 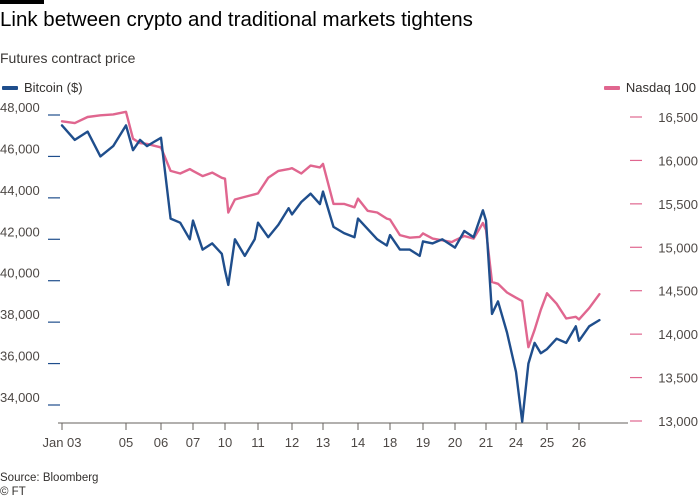 I want to click on source-note: Source: Bloomberg, so click(x=49, y=478).